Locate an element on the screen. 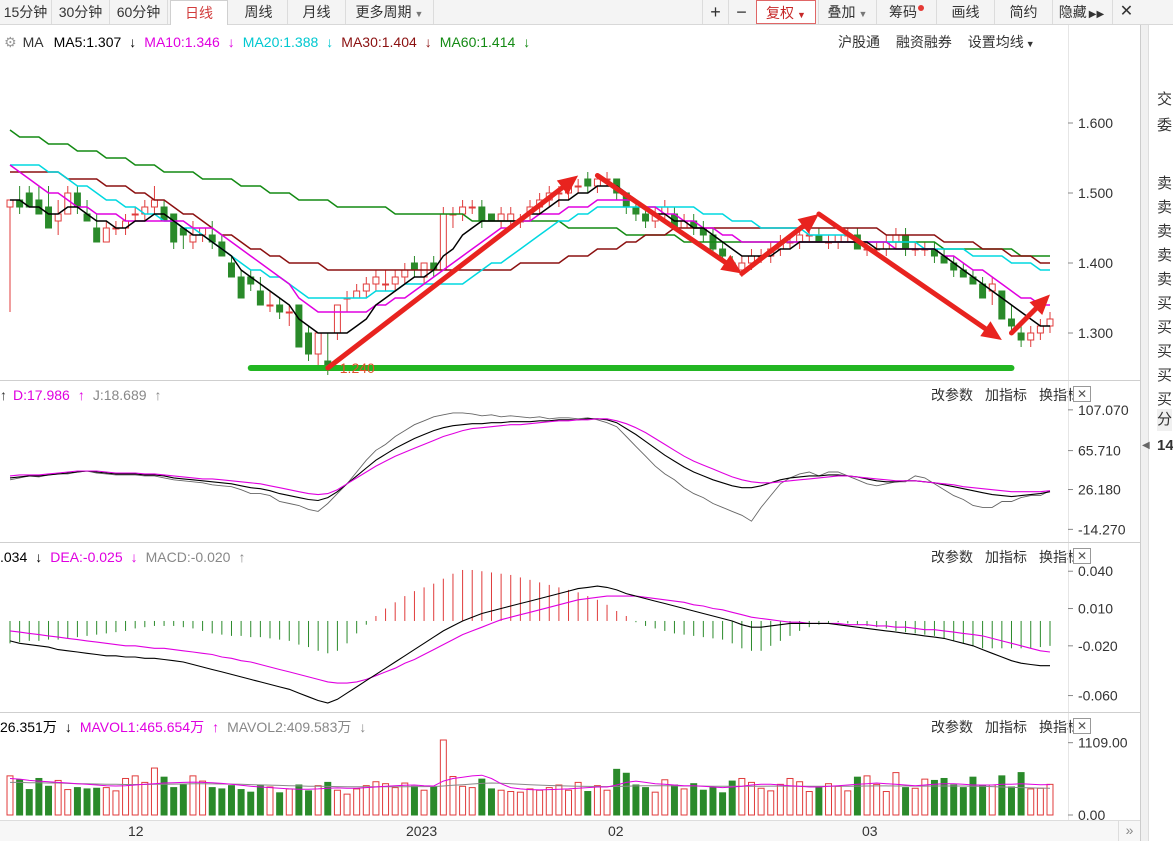 Image resolution: width=1173 pixels, height=841 pixels. kdj-d-value: D:17.986 ↑ is located at coordinates (49, 395).